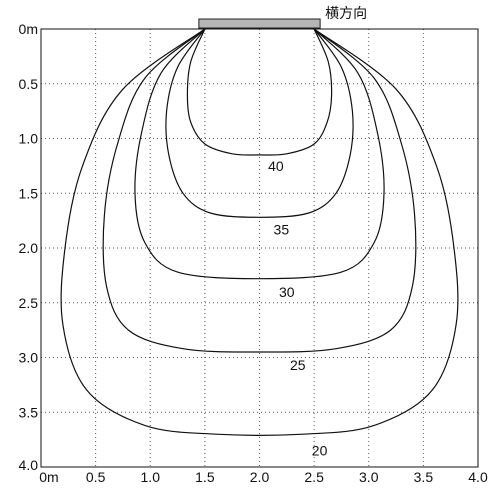 The image size is (499, 488). What do you see at coordinates (276, 166) in the screenshot?
I see `contour-label-40: 40` at bounding box center [276, 166].